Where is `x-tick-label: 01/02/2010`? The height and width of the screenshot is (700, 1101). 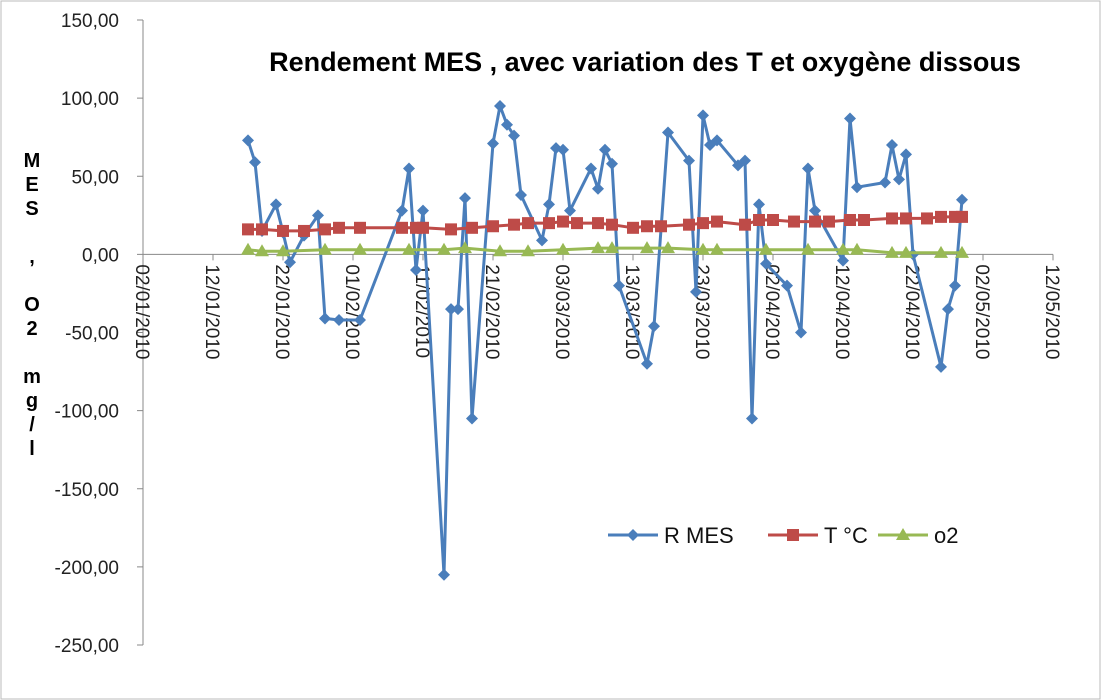 x-tick-label: 01/02/2010 is located at coordinates (351, 311).